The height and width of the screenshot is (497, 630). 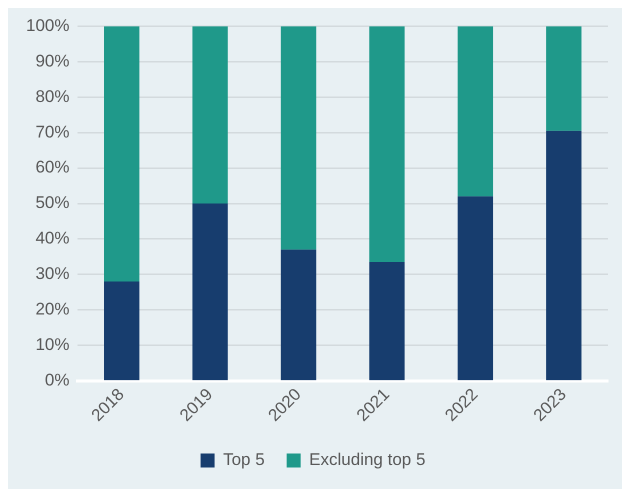 I want to click on y-tick-label: 20%, so click(x=52, y=309).